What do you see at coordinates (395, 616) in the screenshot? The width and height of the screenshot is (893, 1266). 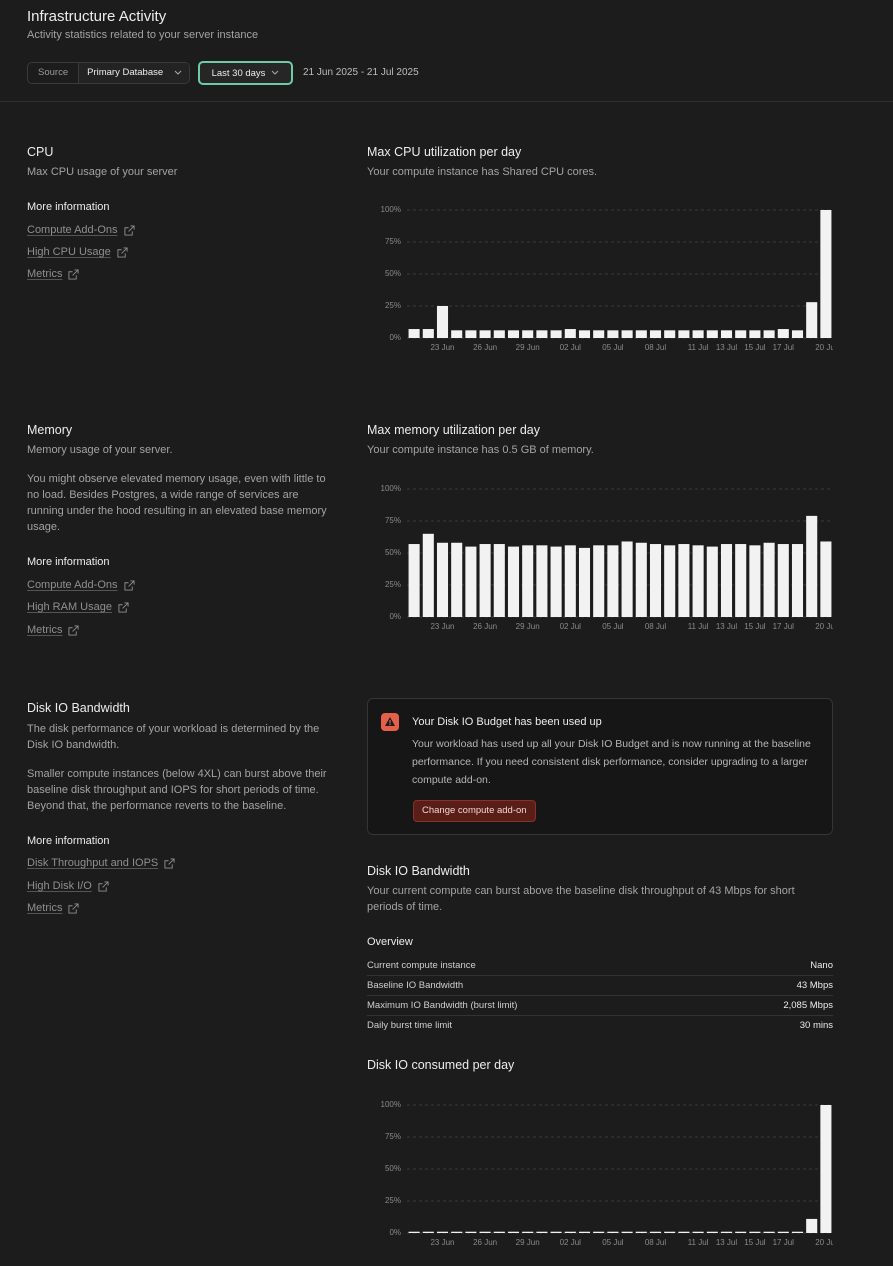 I see `y-tick-label: 0%` at bounding box center [395, 616].